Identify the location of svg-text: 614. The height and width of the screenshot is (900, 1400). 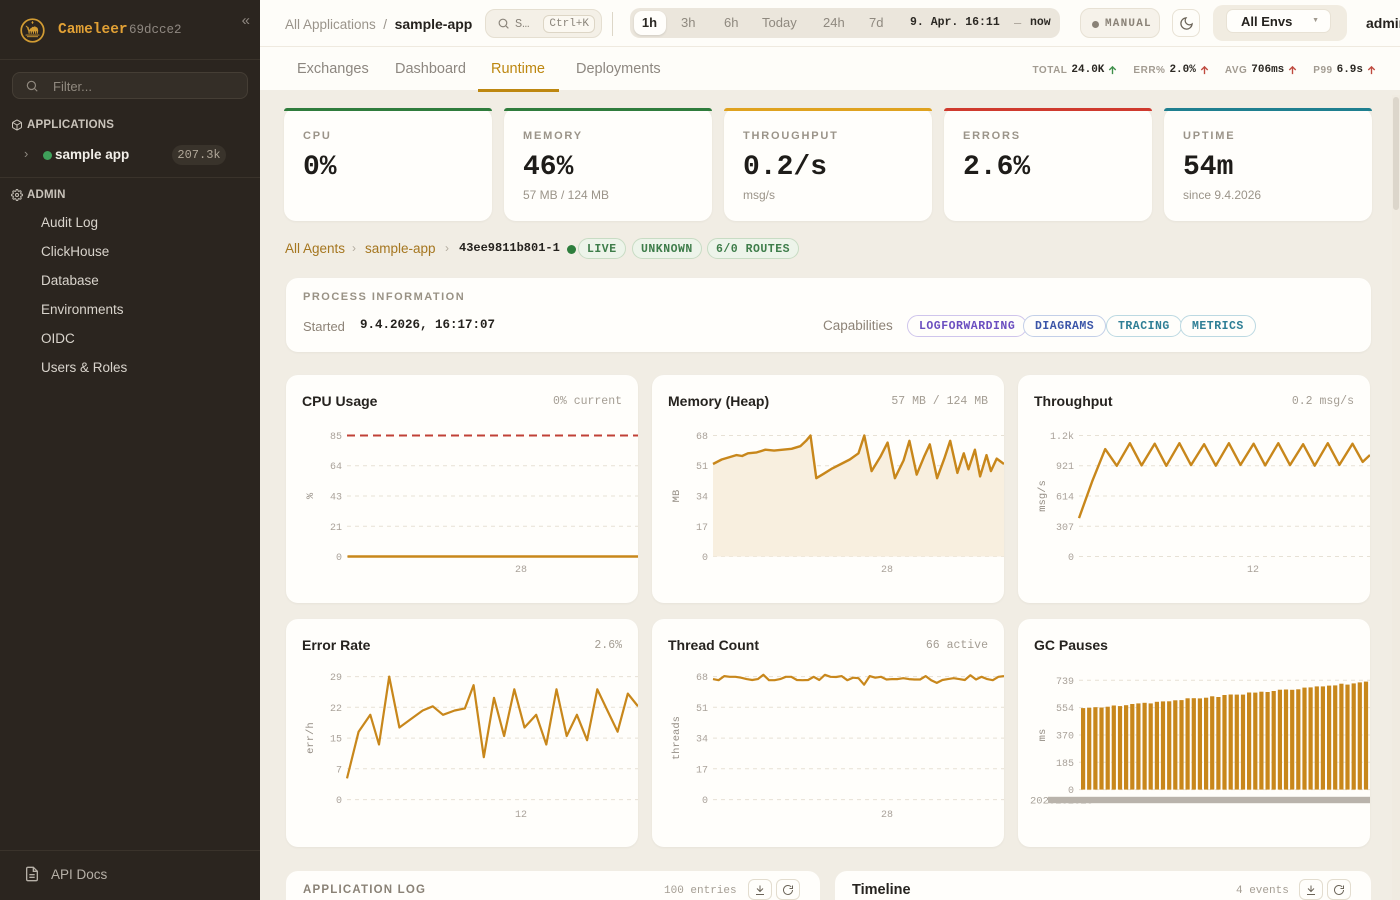
(1065, 498).